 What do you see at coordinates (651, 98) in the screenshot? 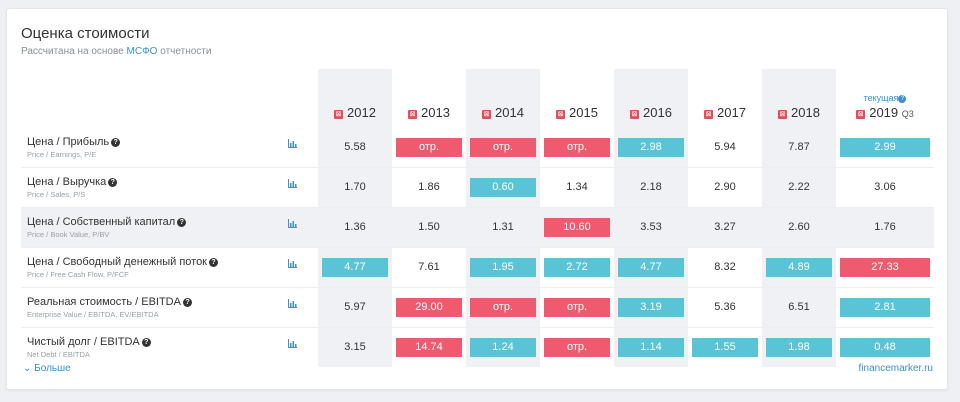
I see `year-header: ⊠ 2016` at bounding box center [651, 98].